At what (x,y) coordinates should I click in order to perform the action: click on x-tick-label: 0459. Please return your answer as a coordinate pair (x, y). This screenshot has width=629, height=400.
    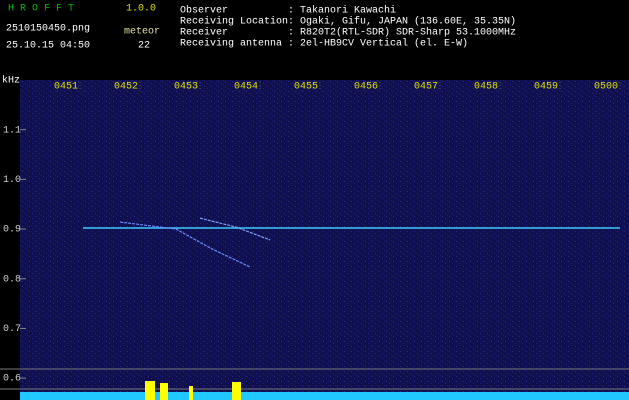
    Looking at the image, I should click on (546, 87).